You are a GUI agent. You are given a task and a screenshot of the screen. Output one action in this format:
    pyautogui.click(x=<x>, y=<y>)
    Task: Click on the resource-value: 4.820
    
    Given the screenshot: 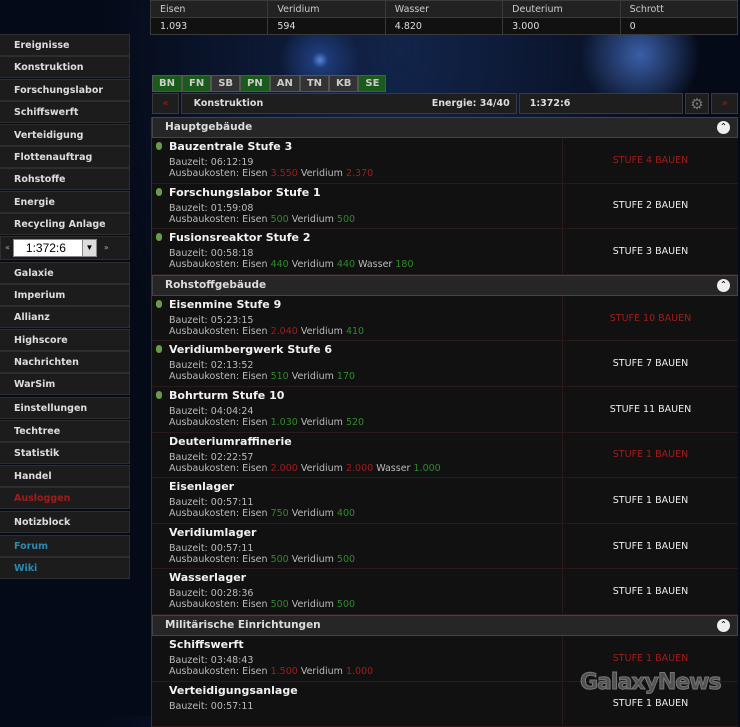 What is the action you would take?
    pyautogui.click(x=444, y=26)
    